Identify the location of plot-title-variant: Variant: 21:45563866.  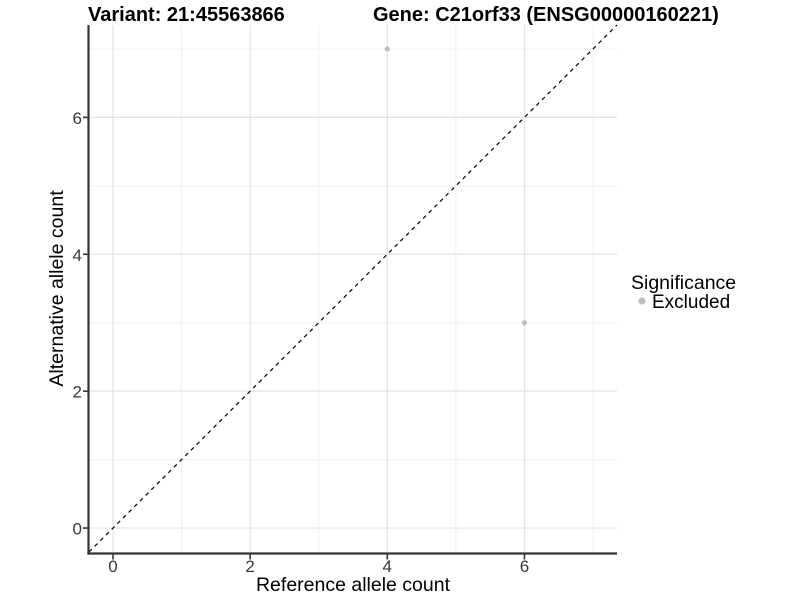
(186, 15).